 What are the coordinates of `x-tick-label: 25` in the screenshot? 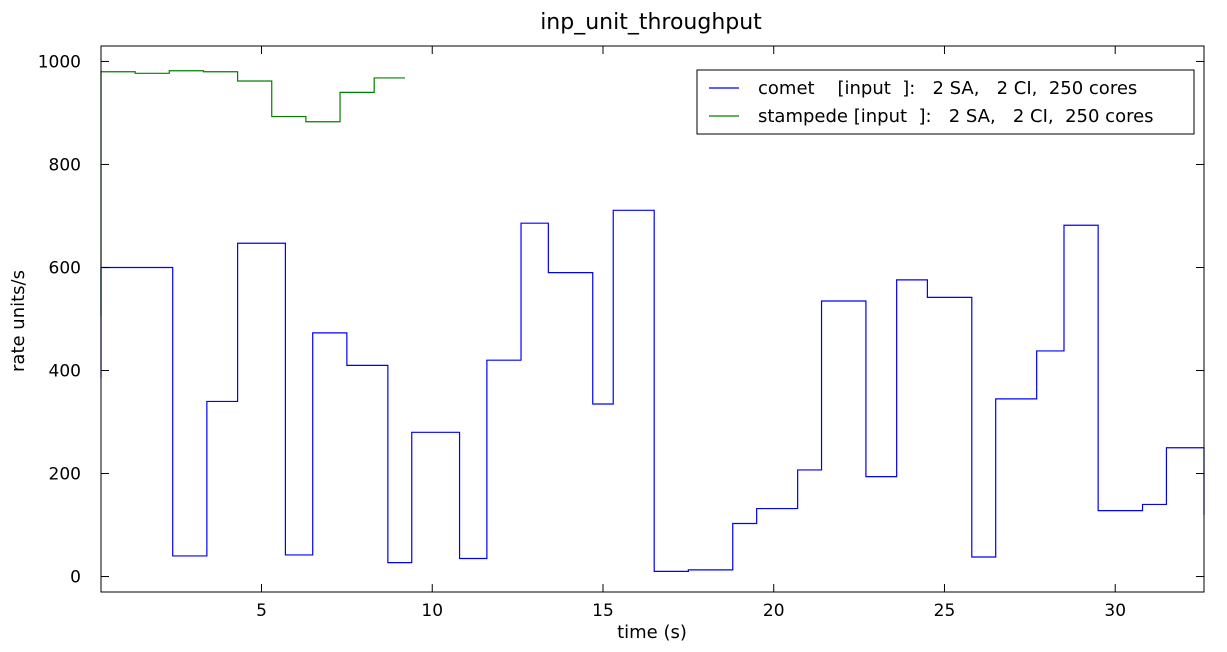 It's located at (945, 611).